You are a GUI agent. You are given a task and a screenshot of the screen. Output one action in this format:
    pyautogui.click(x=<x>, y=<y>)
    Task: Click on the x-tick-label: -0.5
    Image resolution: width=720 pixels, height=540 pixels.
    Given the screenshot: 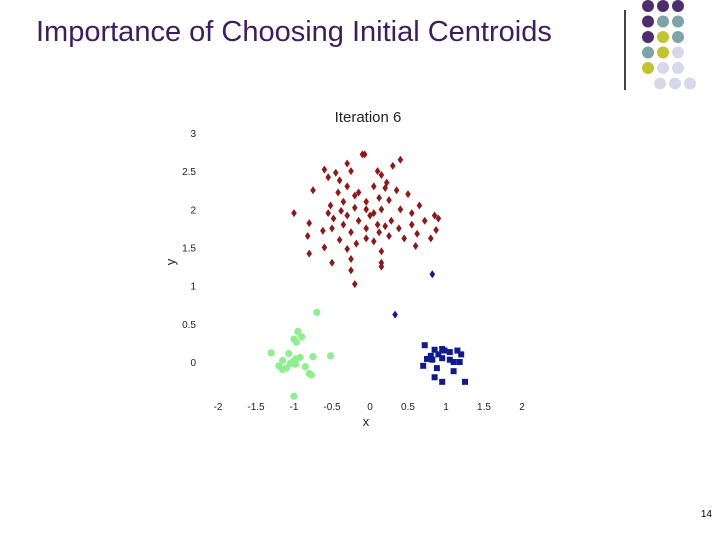 What is the action you would take?
    pyautogui.click(x=332, y=407)
    